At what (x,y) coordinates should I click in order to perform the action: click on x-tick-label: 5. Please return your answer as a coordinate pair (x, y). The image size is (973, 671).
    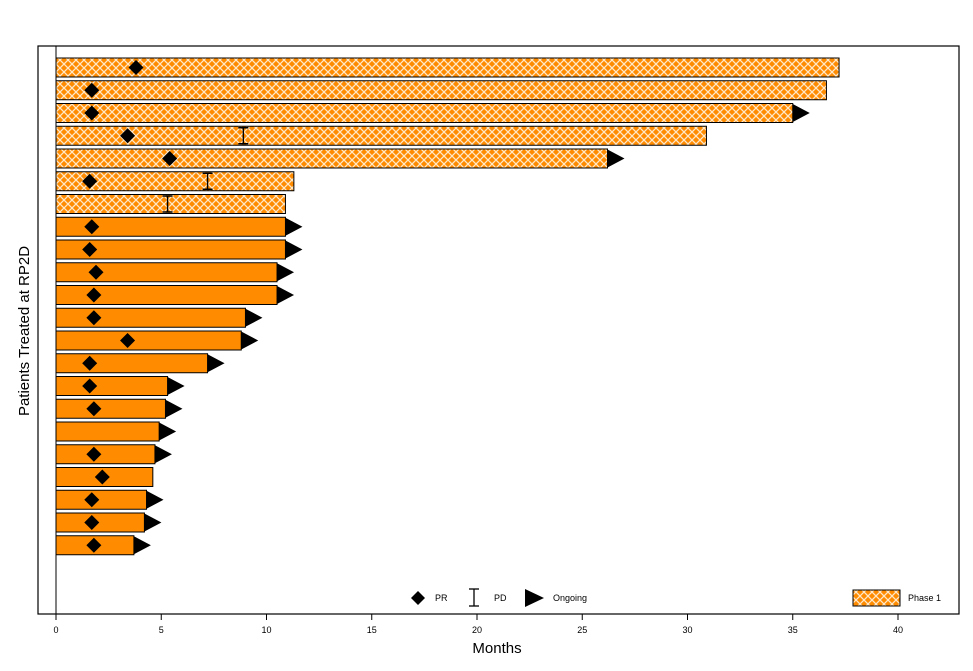
    Looking at the image, I should click on (161, 630).